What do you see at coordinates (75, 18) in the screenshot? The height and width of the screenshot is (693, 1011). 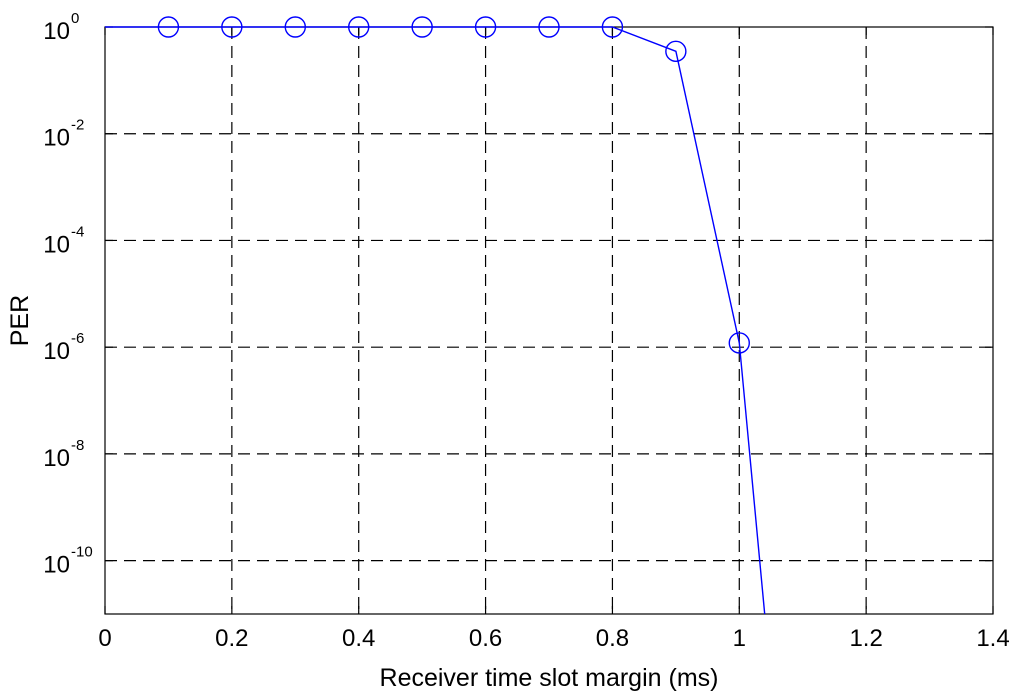 I see `y-tick-label-exponent: 0` at bounding box center [75, 18].